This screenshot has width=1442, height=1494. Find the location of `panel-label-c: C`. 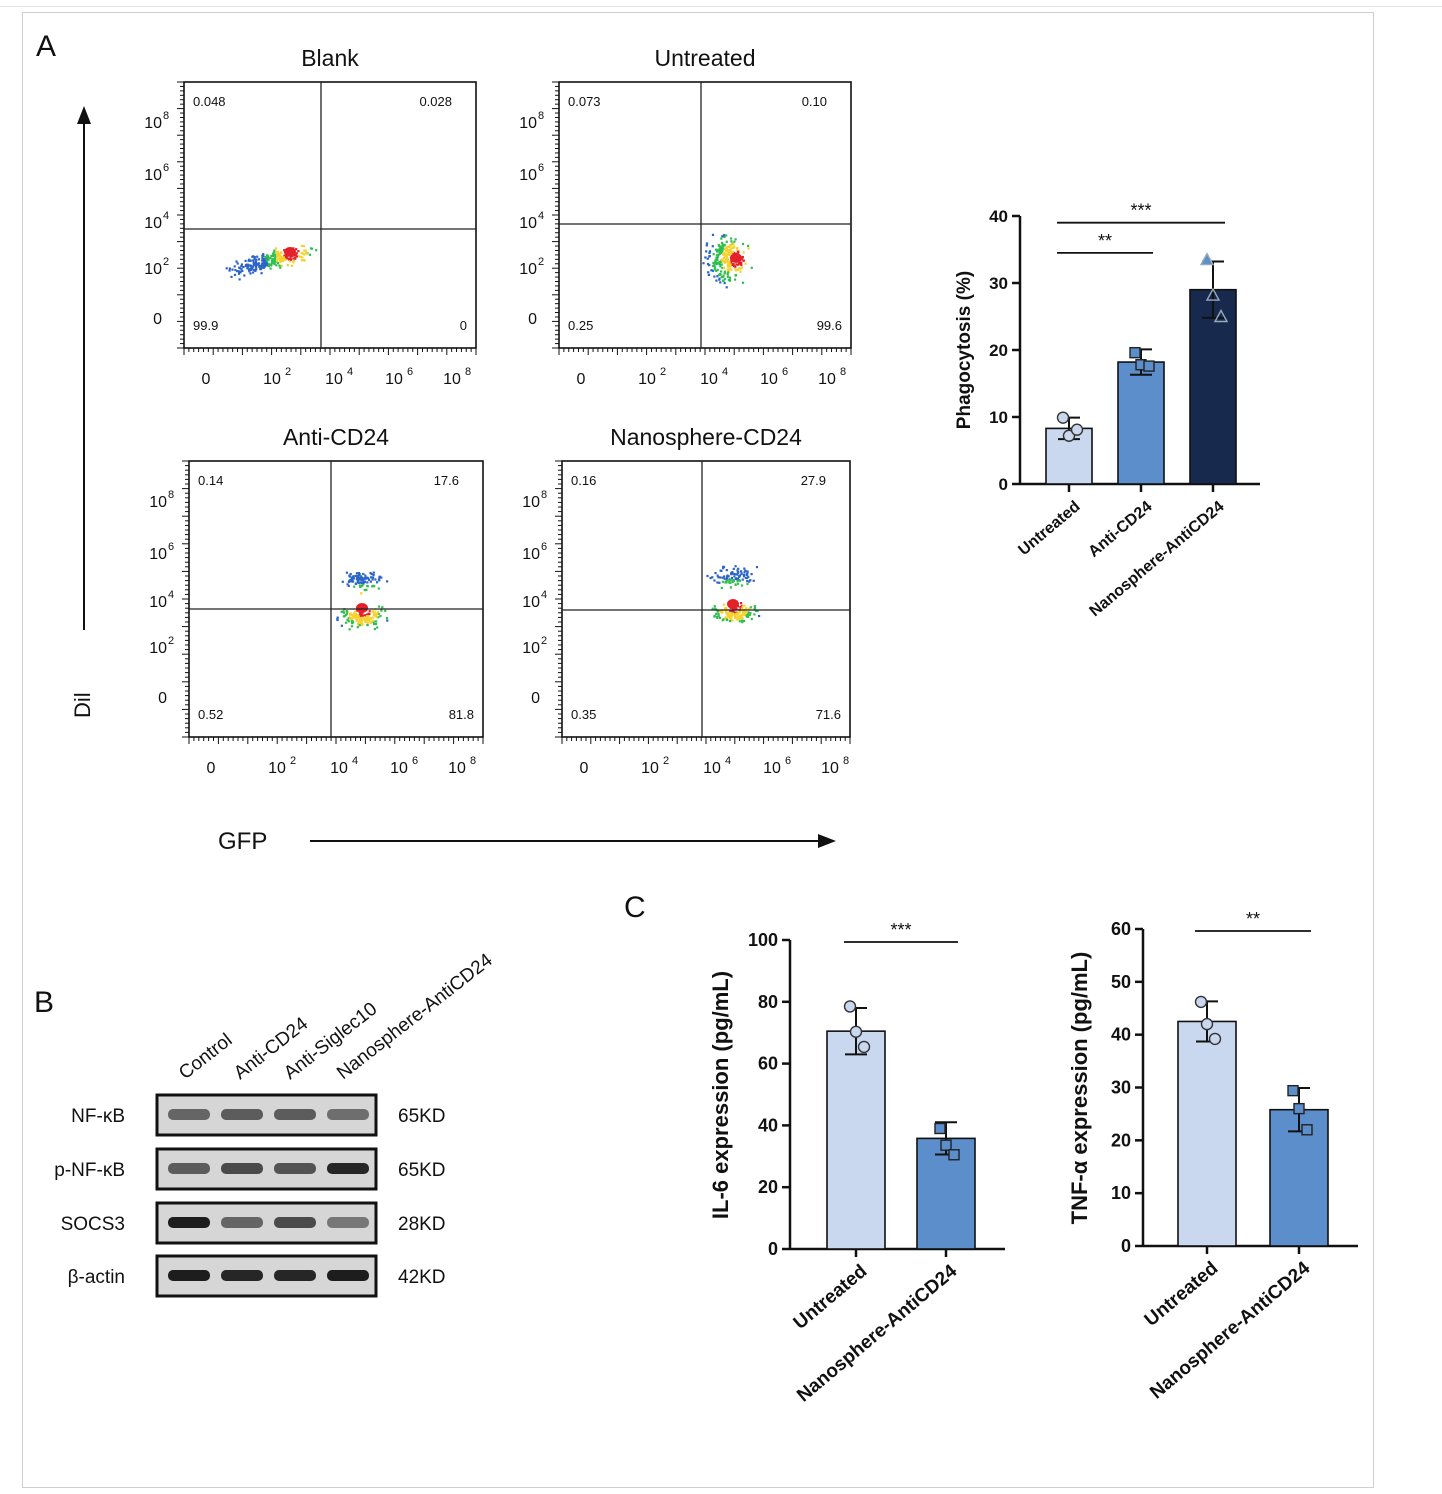

panel-label-c: C is located at coordinates (635, 907).